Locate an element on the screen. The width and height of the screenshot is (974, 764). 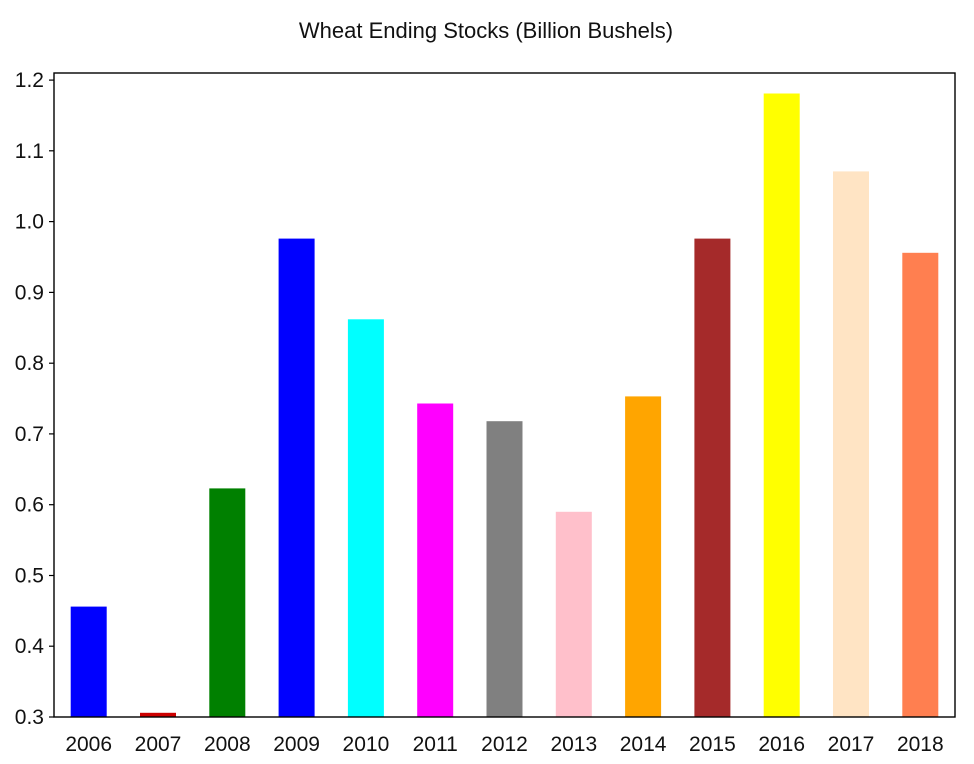
bar-2015 is located at coordinates (712, 477).